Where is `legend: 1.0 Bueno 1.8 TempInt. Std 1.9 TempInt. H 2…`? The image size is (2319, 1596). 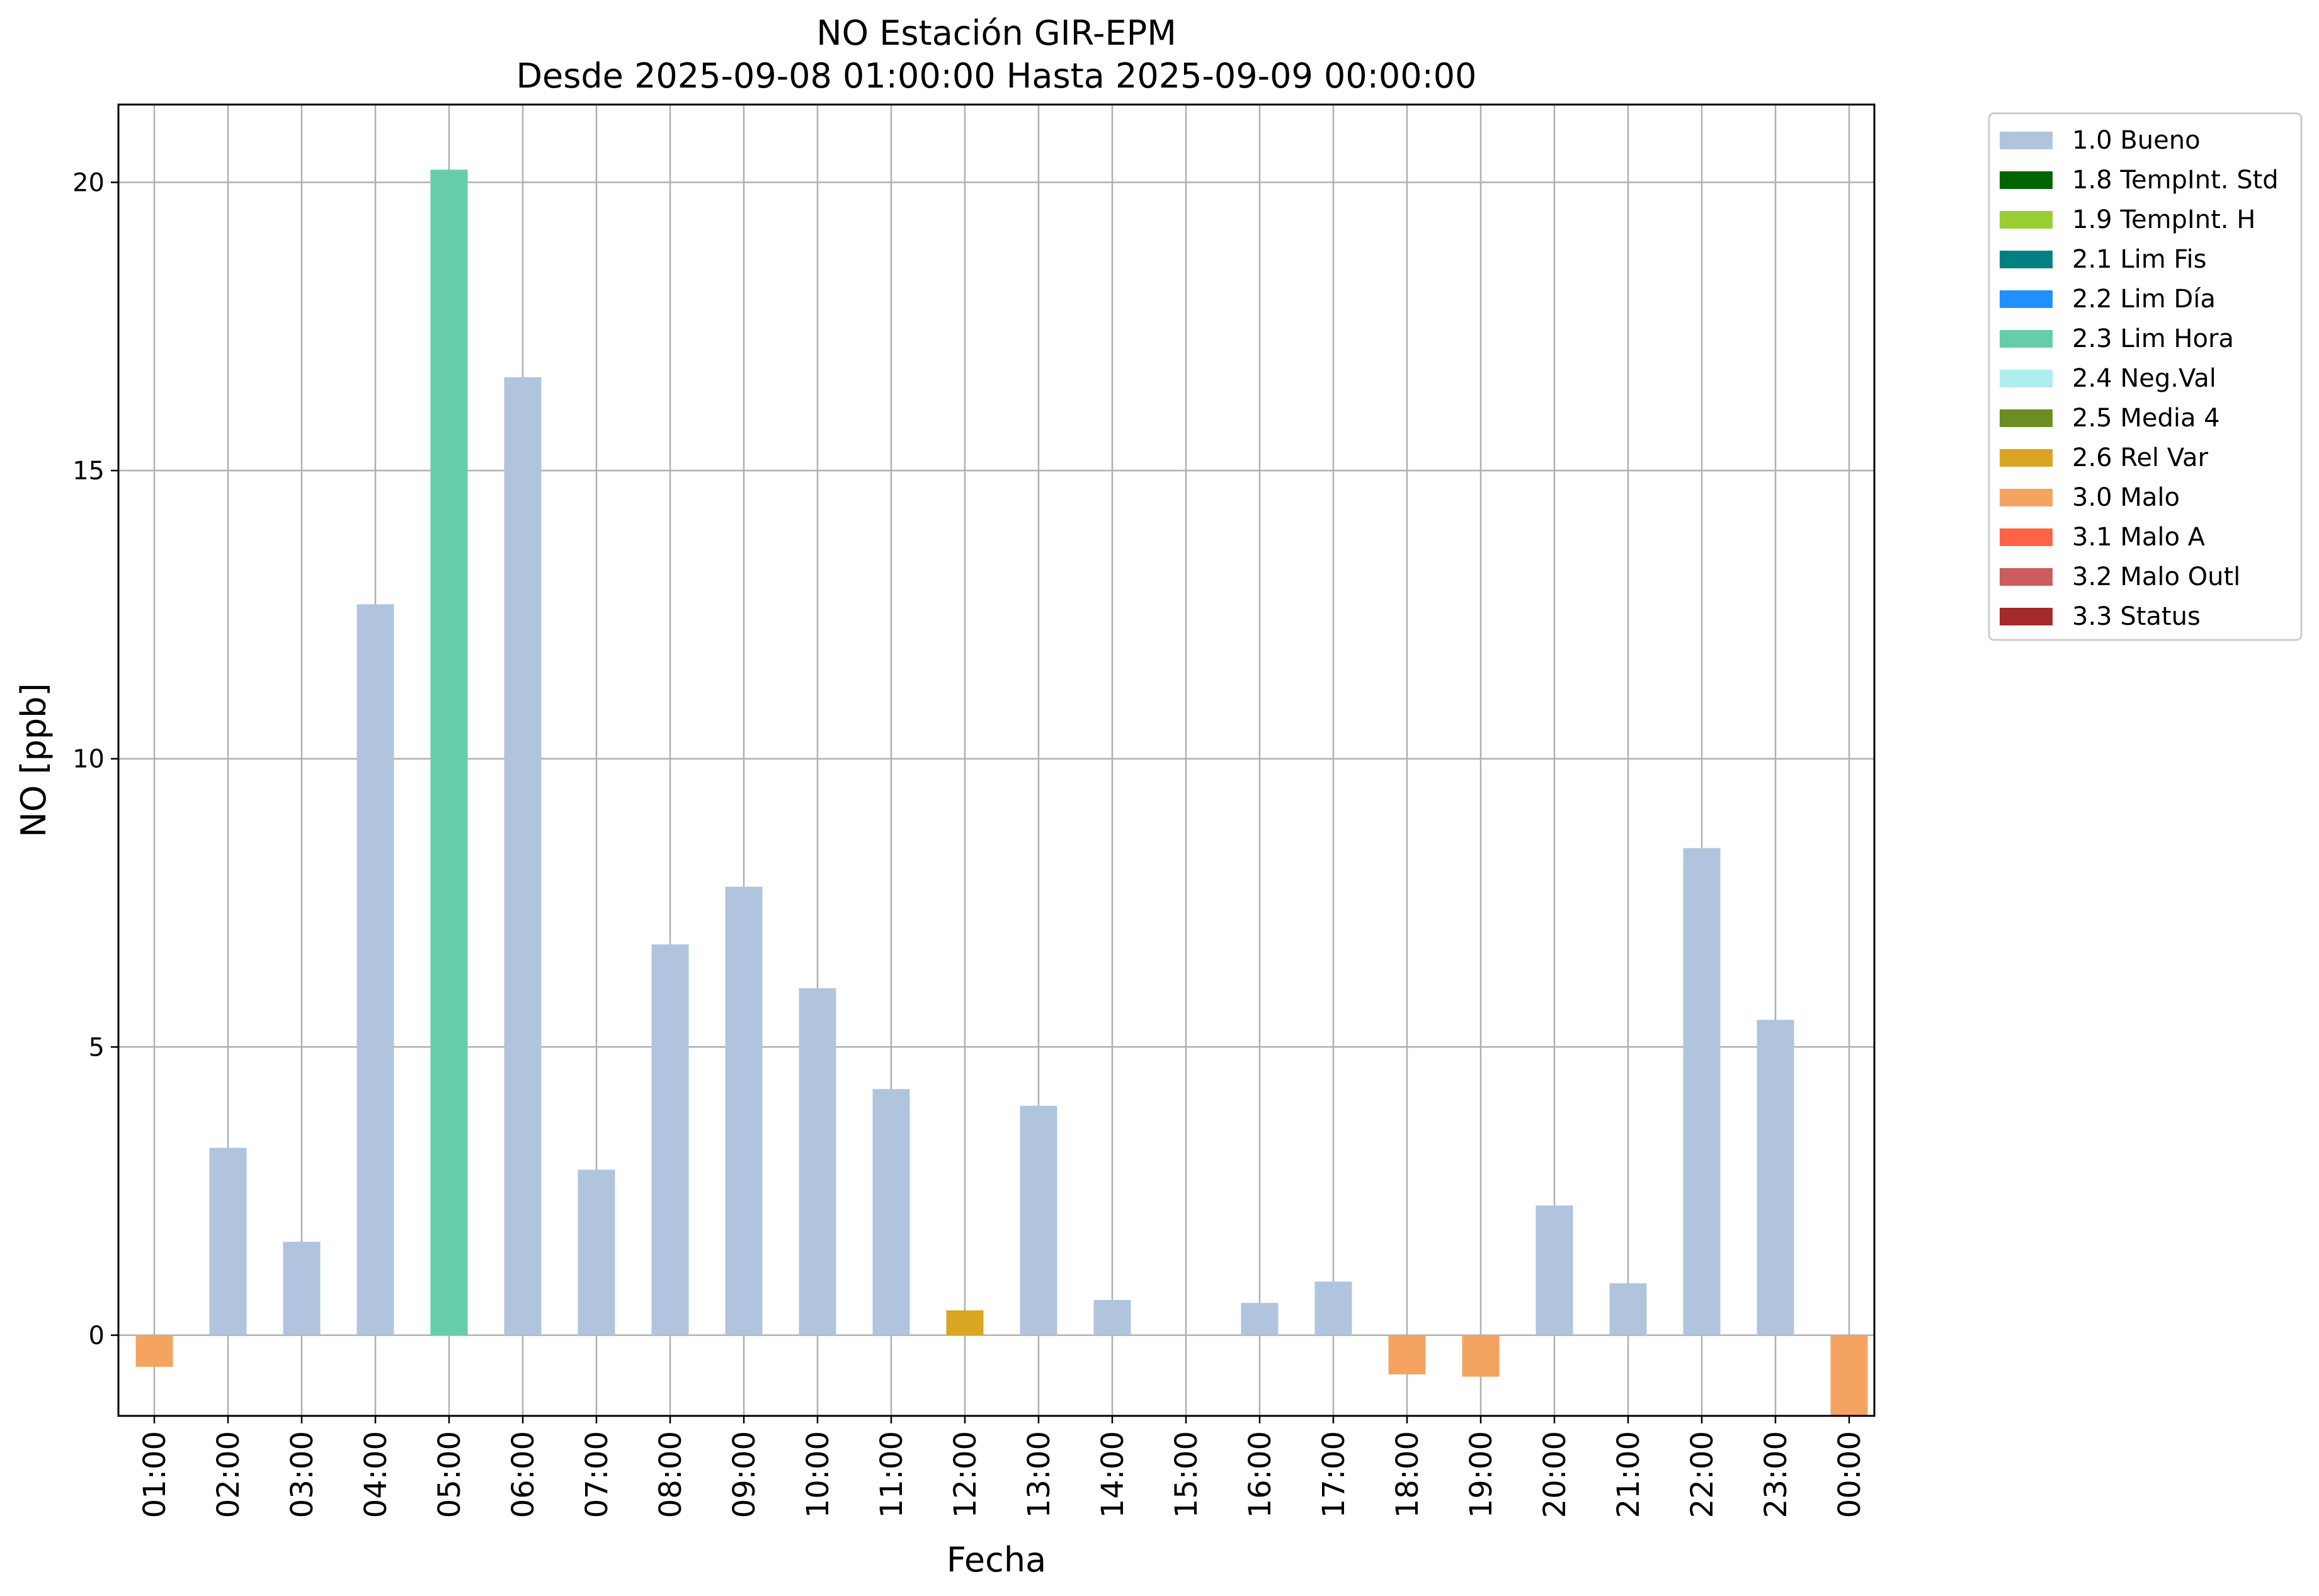
legend: 1.0 Bueno 1.8 TempInt. Std 1.9 TempInt. H 2… is located at coordinates (2145, 376).